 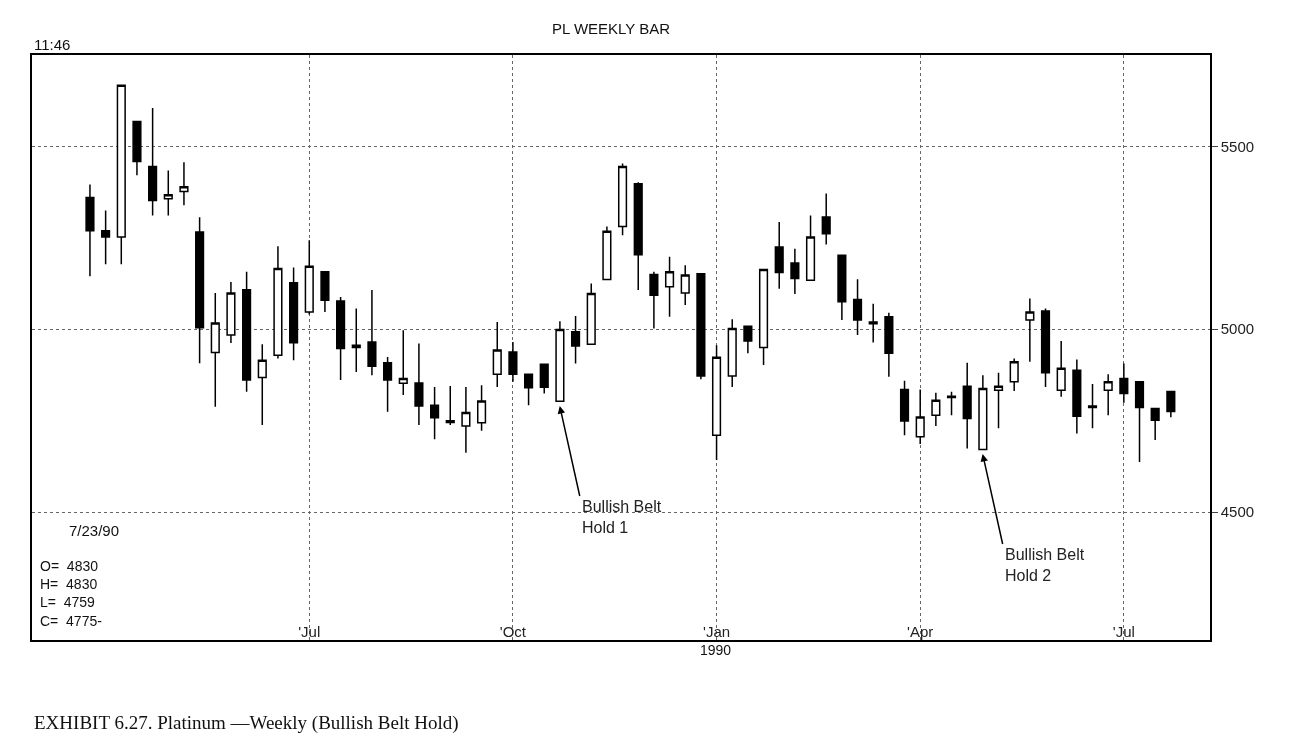 I want to click on text: EXHIBIT 6.27. Platinum —Weekly (Bullish Belt Hold), so click(x=246, y=723).